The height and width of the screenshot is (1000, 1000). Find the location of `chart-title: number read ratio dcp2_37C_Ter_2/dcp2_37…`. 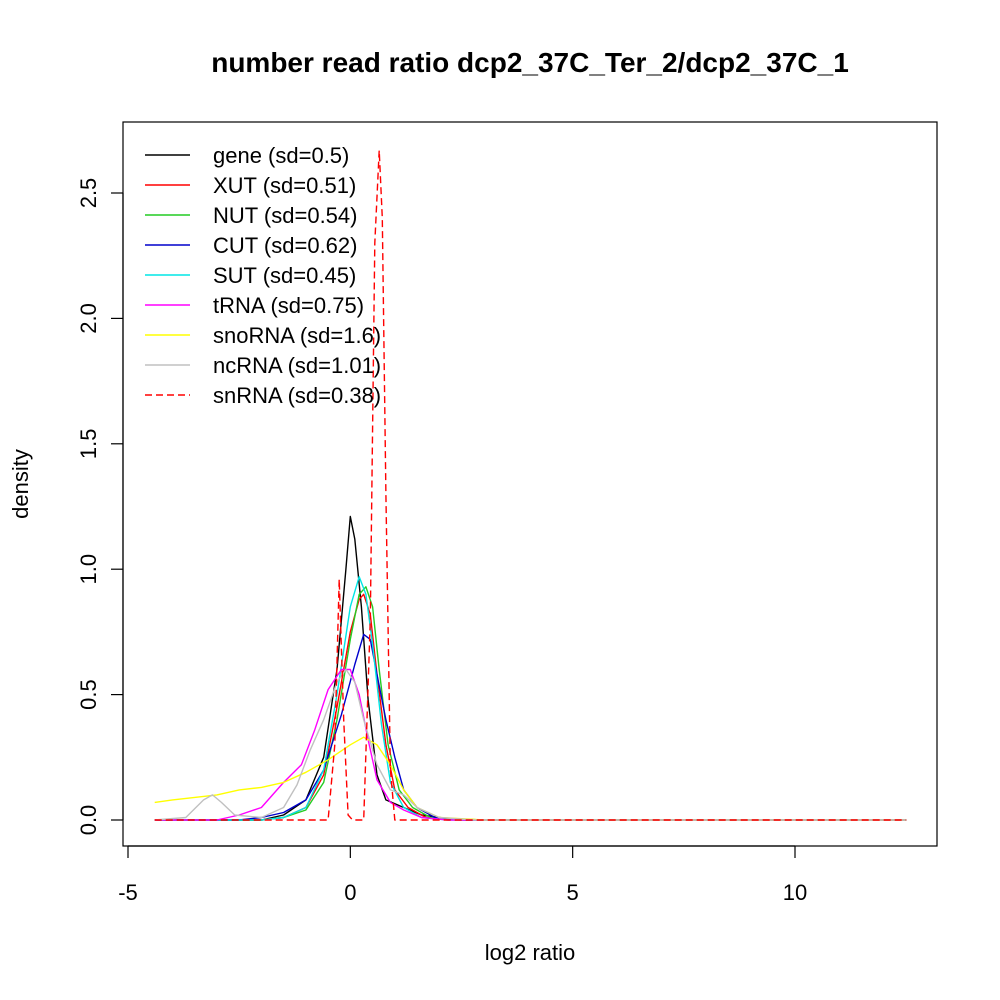

chart-title: number read ratio dcp2_37C_Ter_2/dcp2_37… is located at coordinates (530, 62).